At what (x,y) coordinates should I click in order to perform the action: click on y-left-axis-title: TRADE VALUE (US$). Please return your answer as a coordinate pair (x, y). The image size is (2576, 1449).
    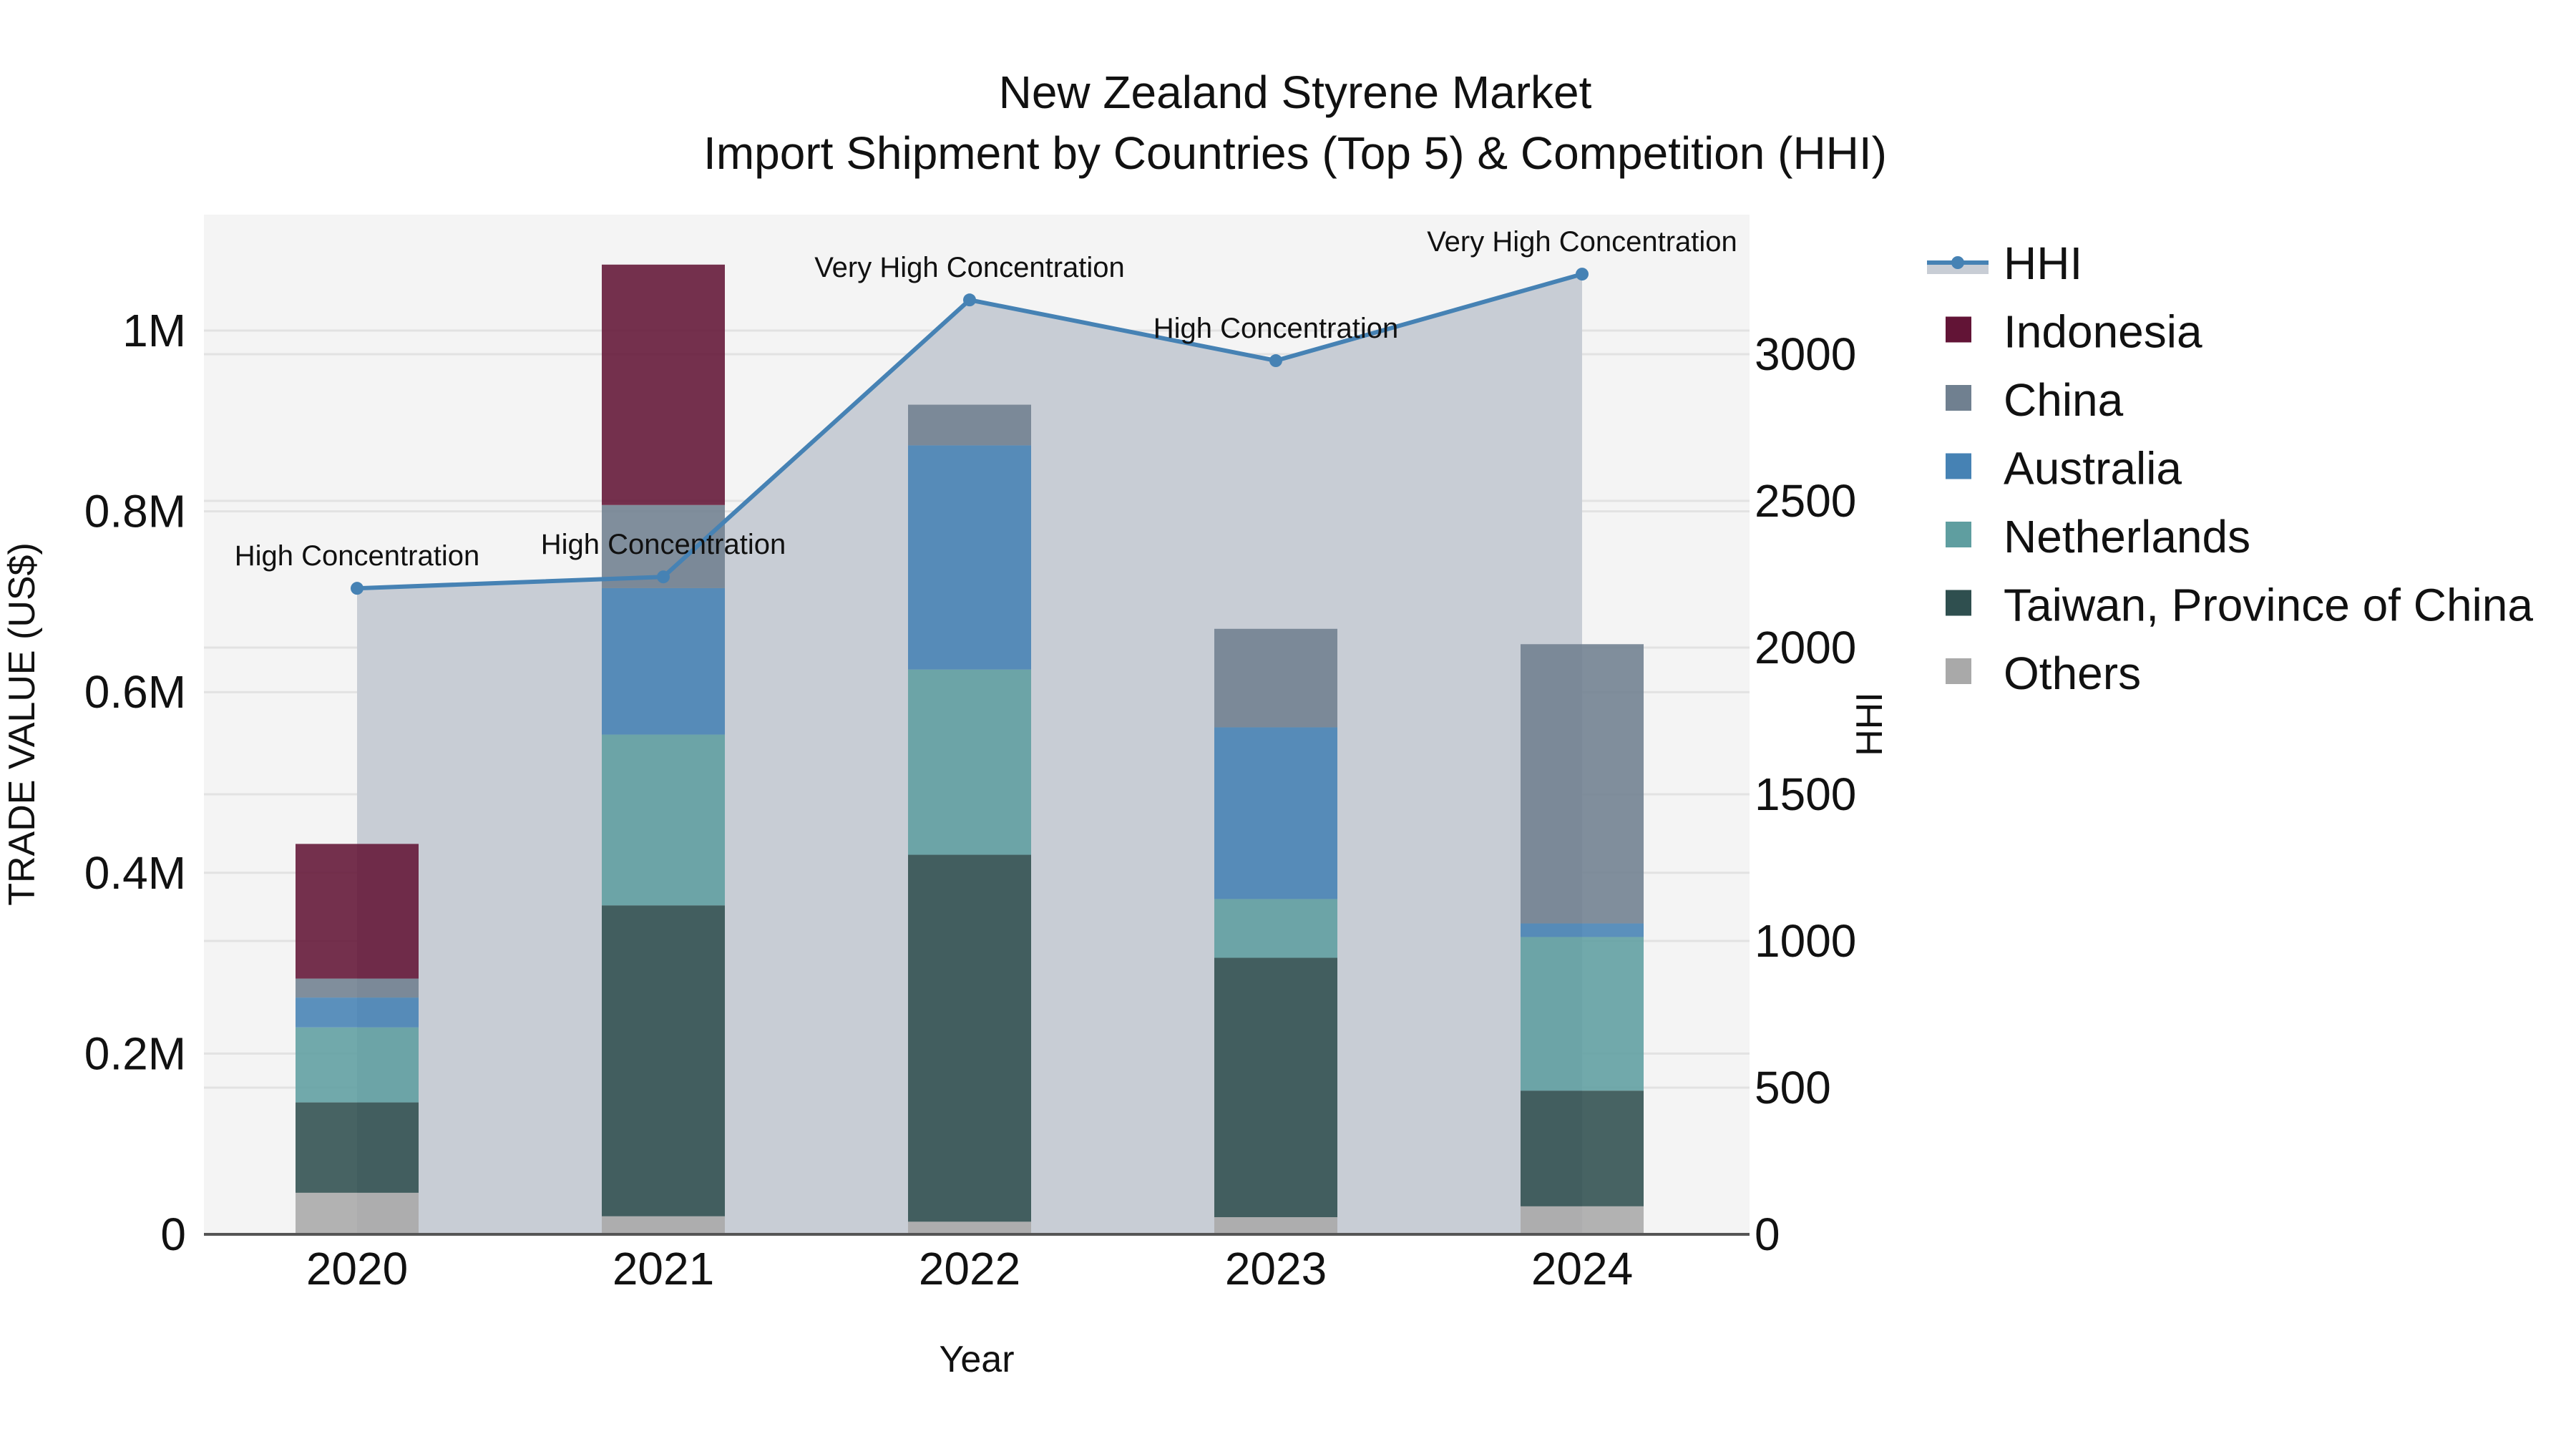
    Looking at the image, I should click on (22, 724).